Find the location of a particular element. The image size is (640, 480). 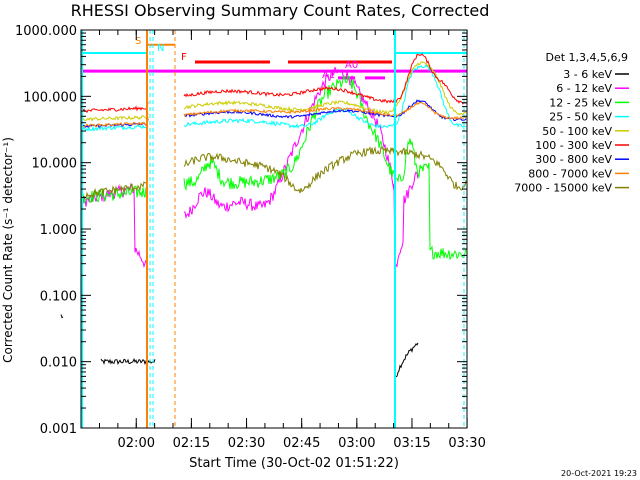

series-25-50-keV is located at coordinates (273, 98).